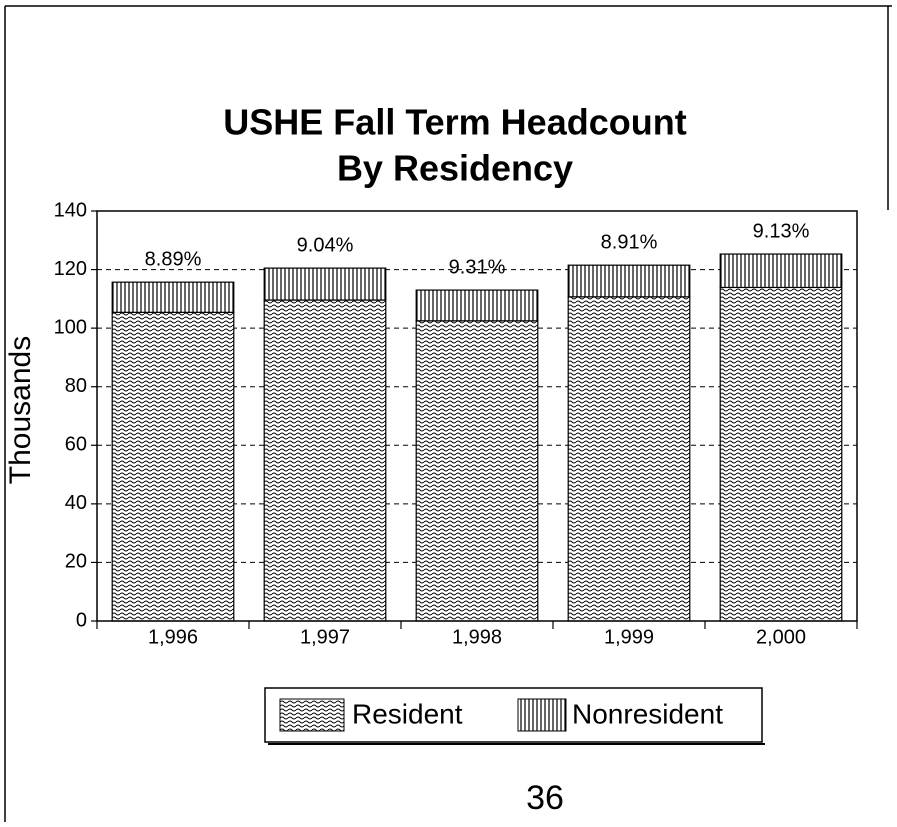 This screenshot has height=827, width=897. Describe the element at coordinates (70, 327) in the screenshot. I see `y-tick-label: 100` at that location.